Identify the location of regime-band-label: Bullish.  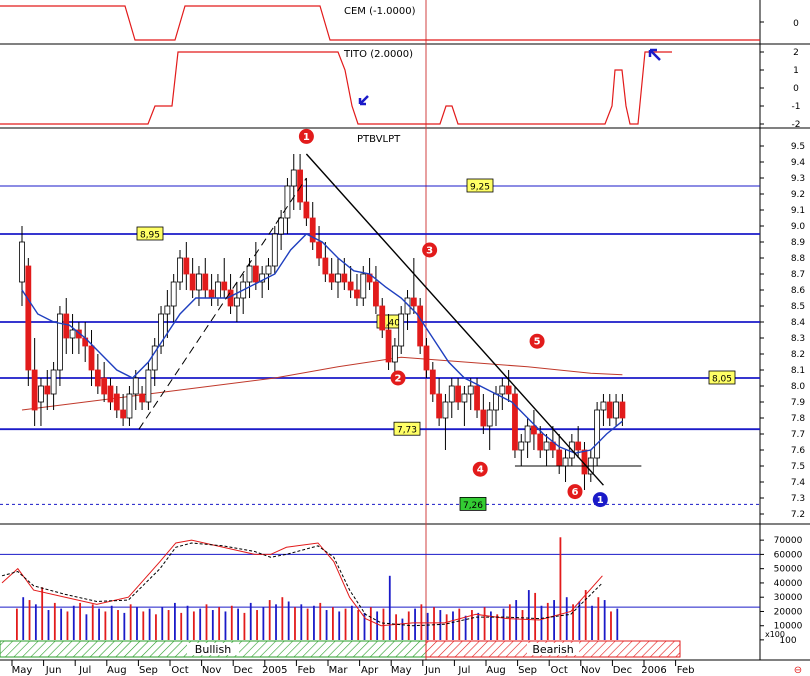
(213, 649).